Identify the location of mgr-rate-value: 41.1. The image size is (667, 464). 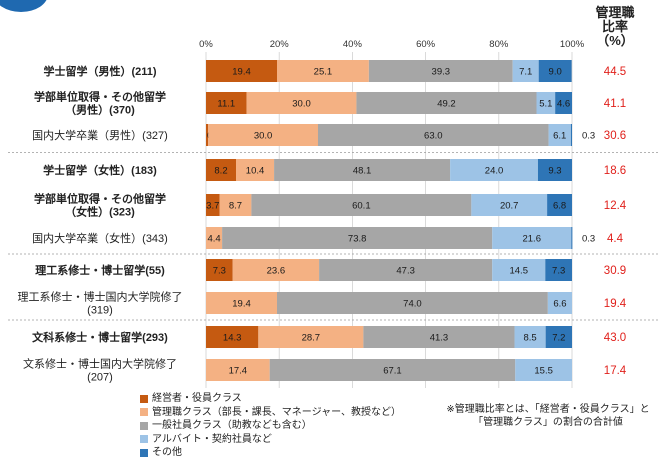
(615, 104).